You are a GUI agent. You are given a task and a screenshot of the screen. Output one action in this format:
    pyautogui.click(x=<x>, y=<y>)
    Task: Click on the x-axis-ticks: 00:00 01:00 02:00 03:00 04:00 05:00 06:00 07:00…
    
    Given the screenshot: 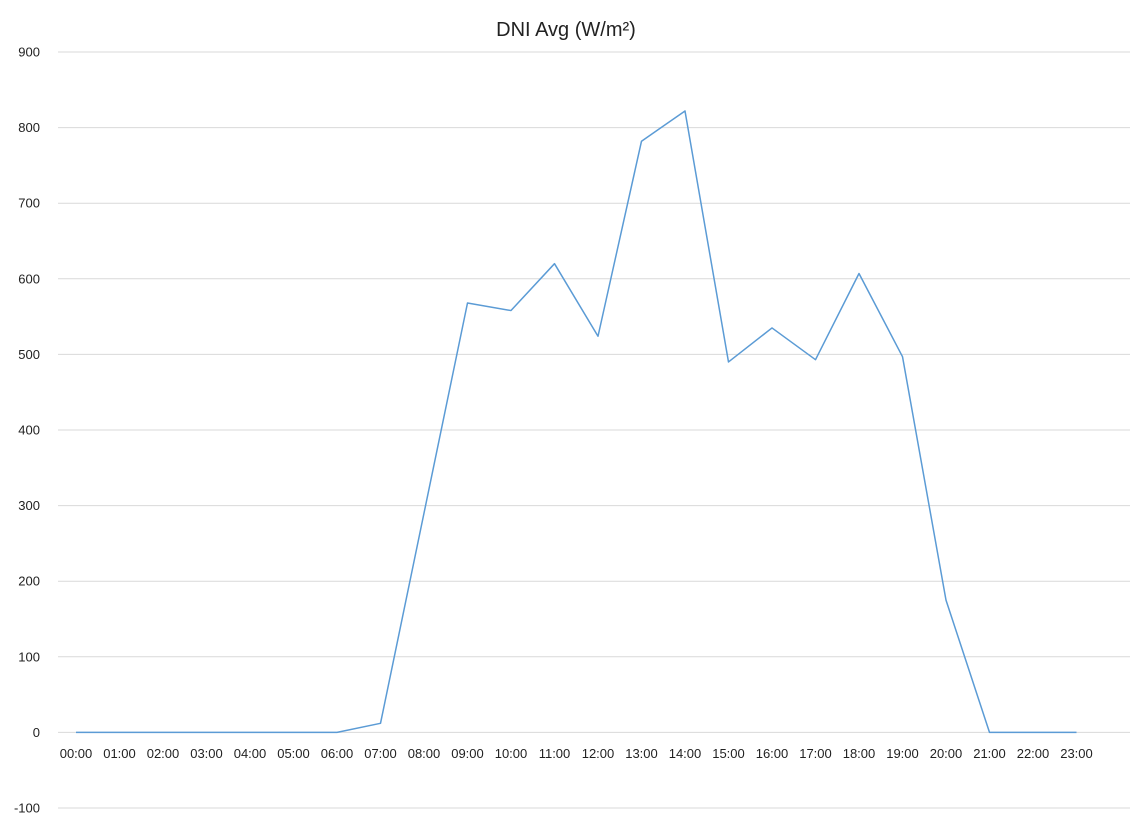 What is the action you would take?
    pyautogui.click(x=576, y=753)
    